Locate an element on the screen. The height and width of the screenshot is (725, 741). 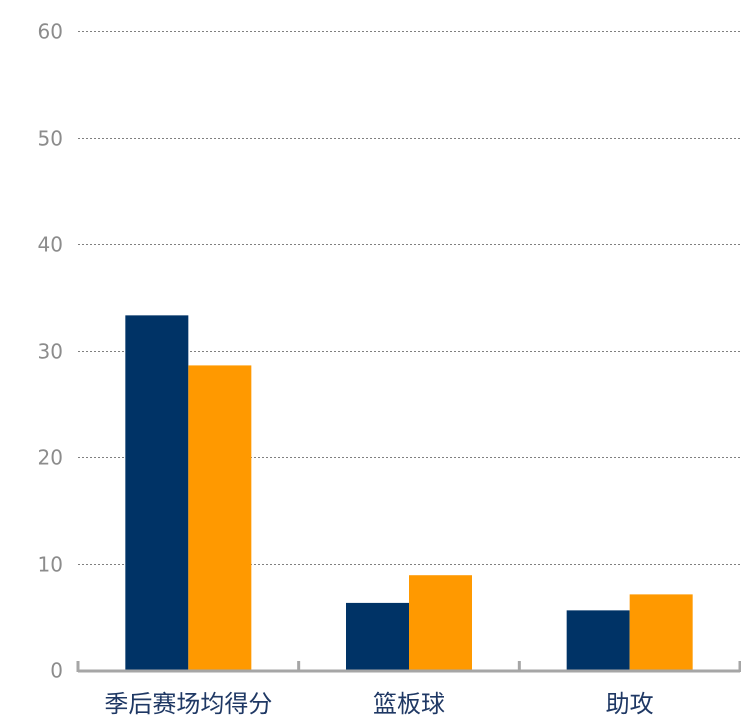
y-tick-label: 50 is located at coordinates (50, 139).